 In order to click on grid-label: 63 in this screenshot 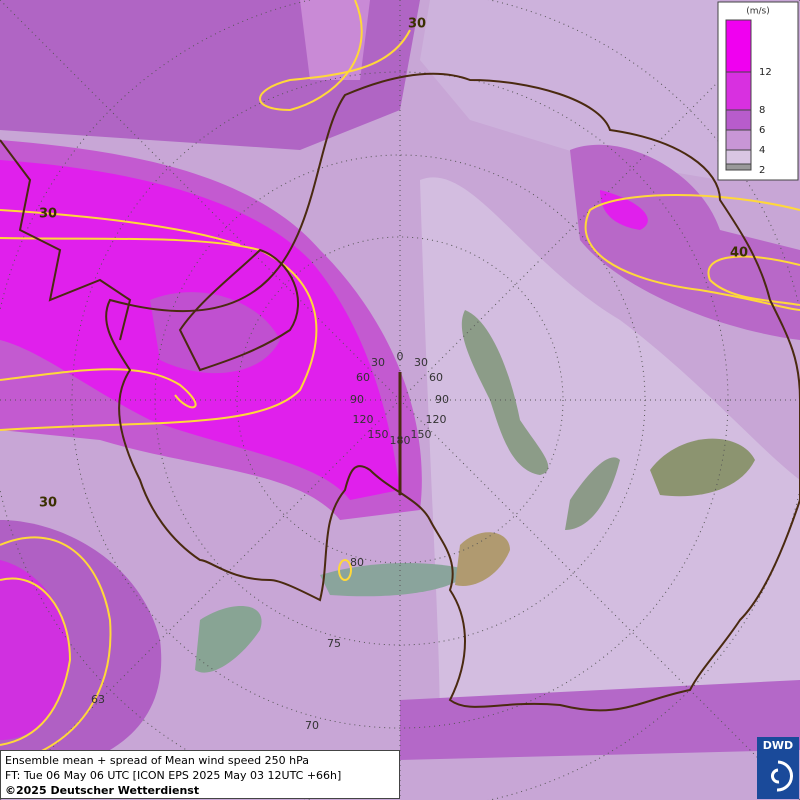, I will do `click(98, 699)`.